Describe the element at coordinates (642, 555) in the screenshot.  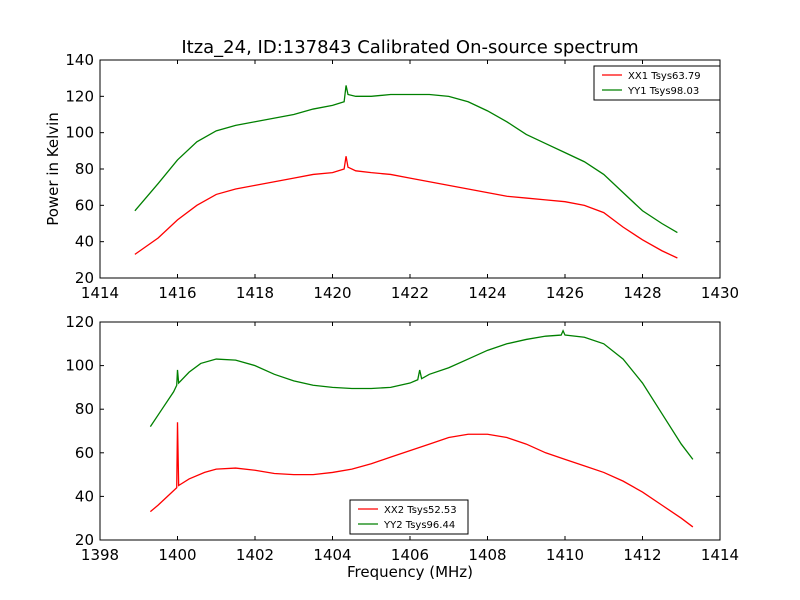
I see `x-tick-label: 1412` at that location.